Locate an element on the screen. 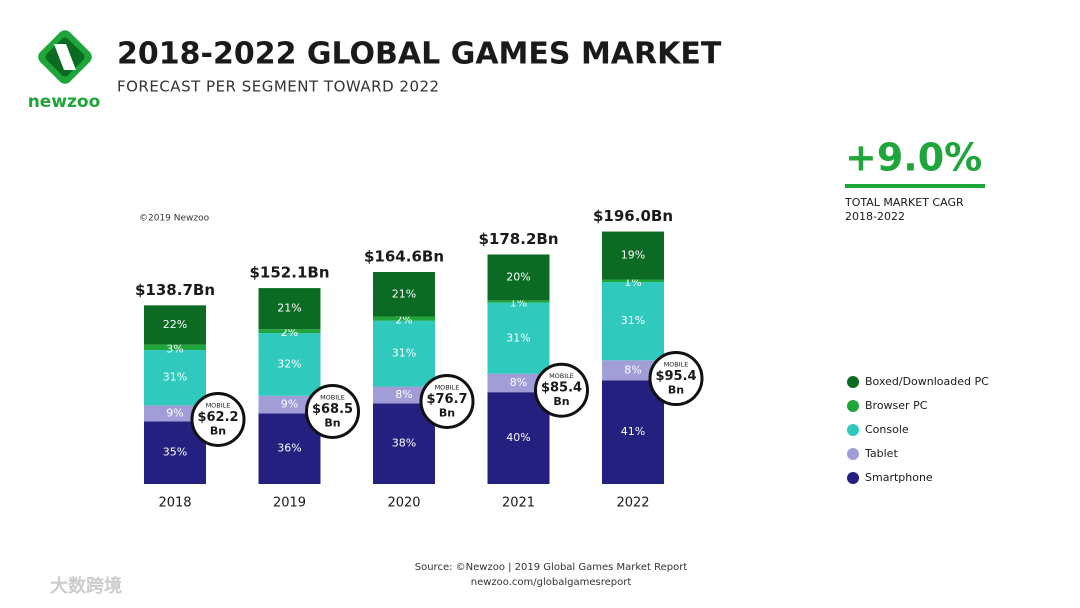 The width and height of the screenshot is (1080, 608). mobile-value: $76.7 is located at coordinates (446, 399).